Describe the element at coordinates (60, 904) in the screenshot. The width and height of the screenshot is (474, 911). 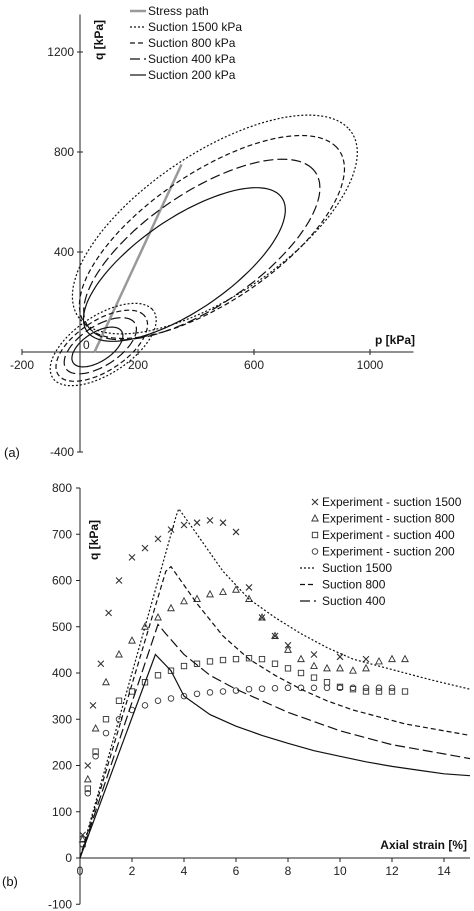
I see `y-tick-label: -100` at that location.